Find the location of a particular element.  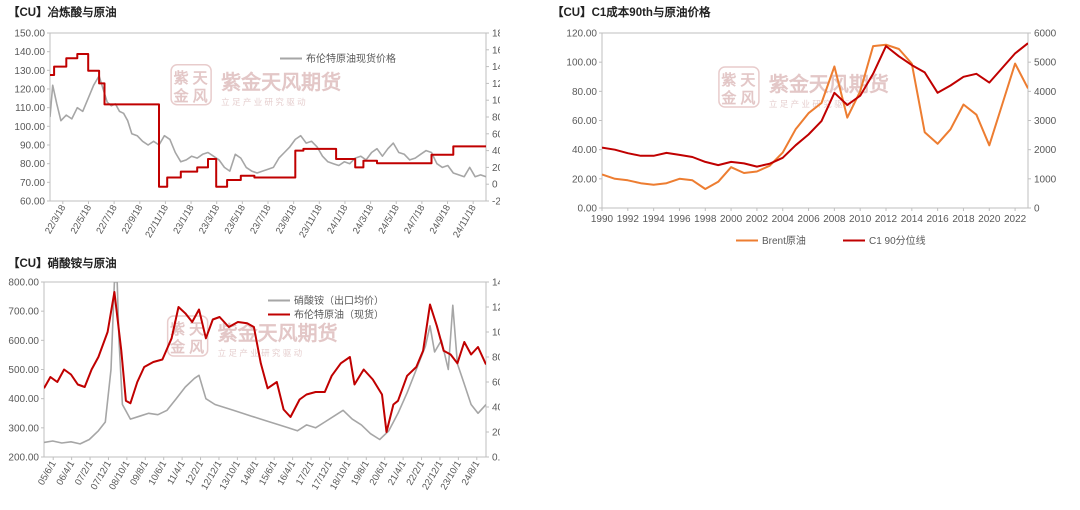

chart2-title: 【CU】C1成本90th与原油价格 is located at coordinates (631, 13).